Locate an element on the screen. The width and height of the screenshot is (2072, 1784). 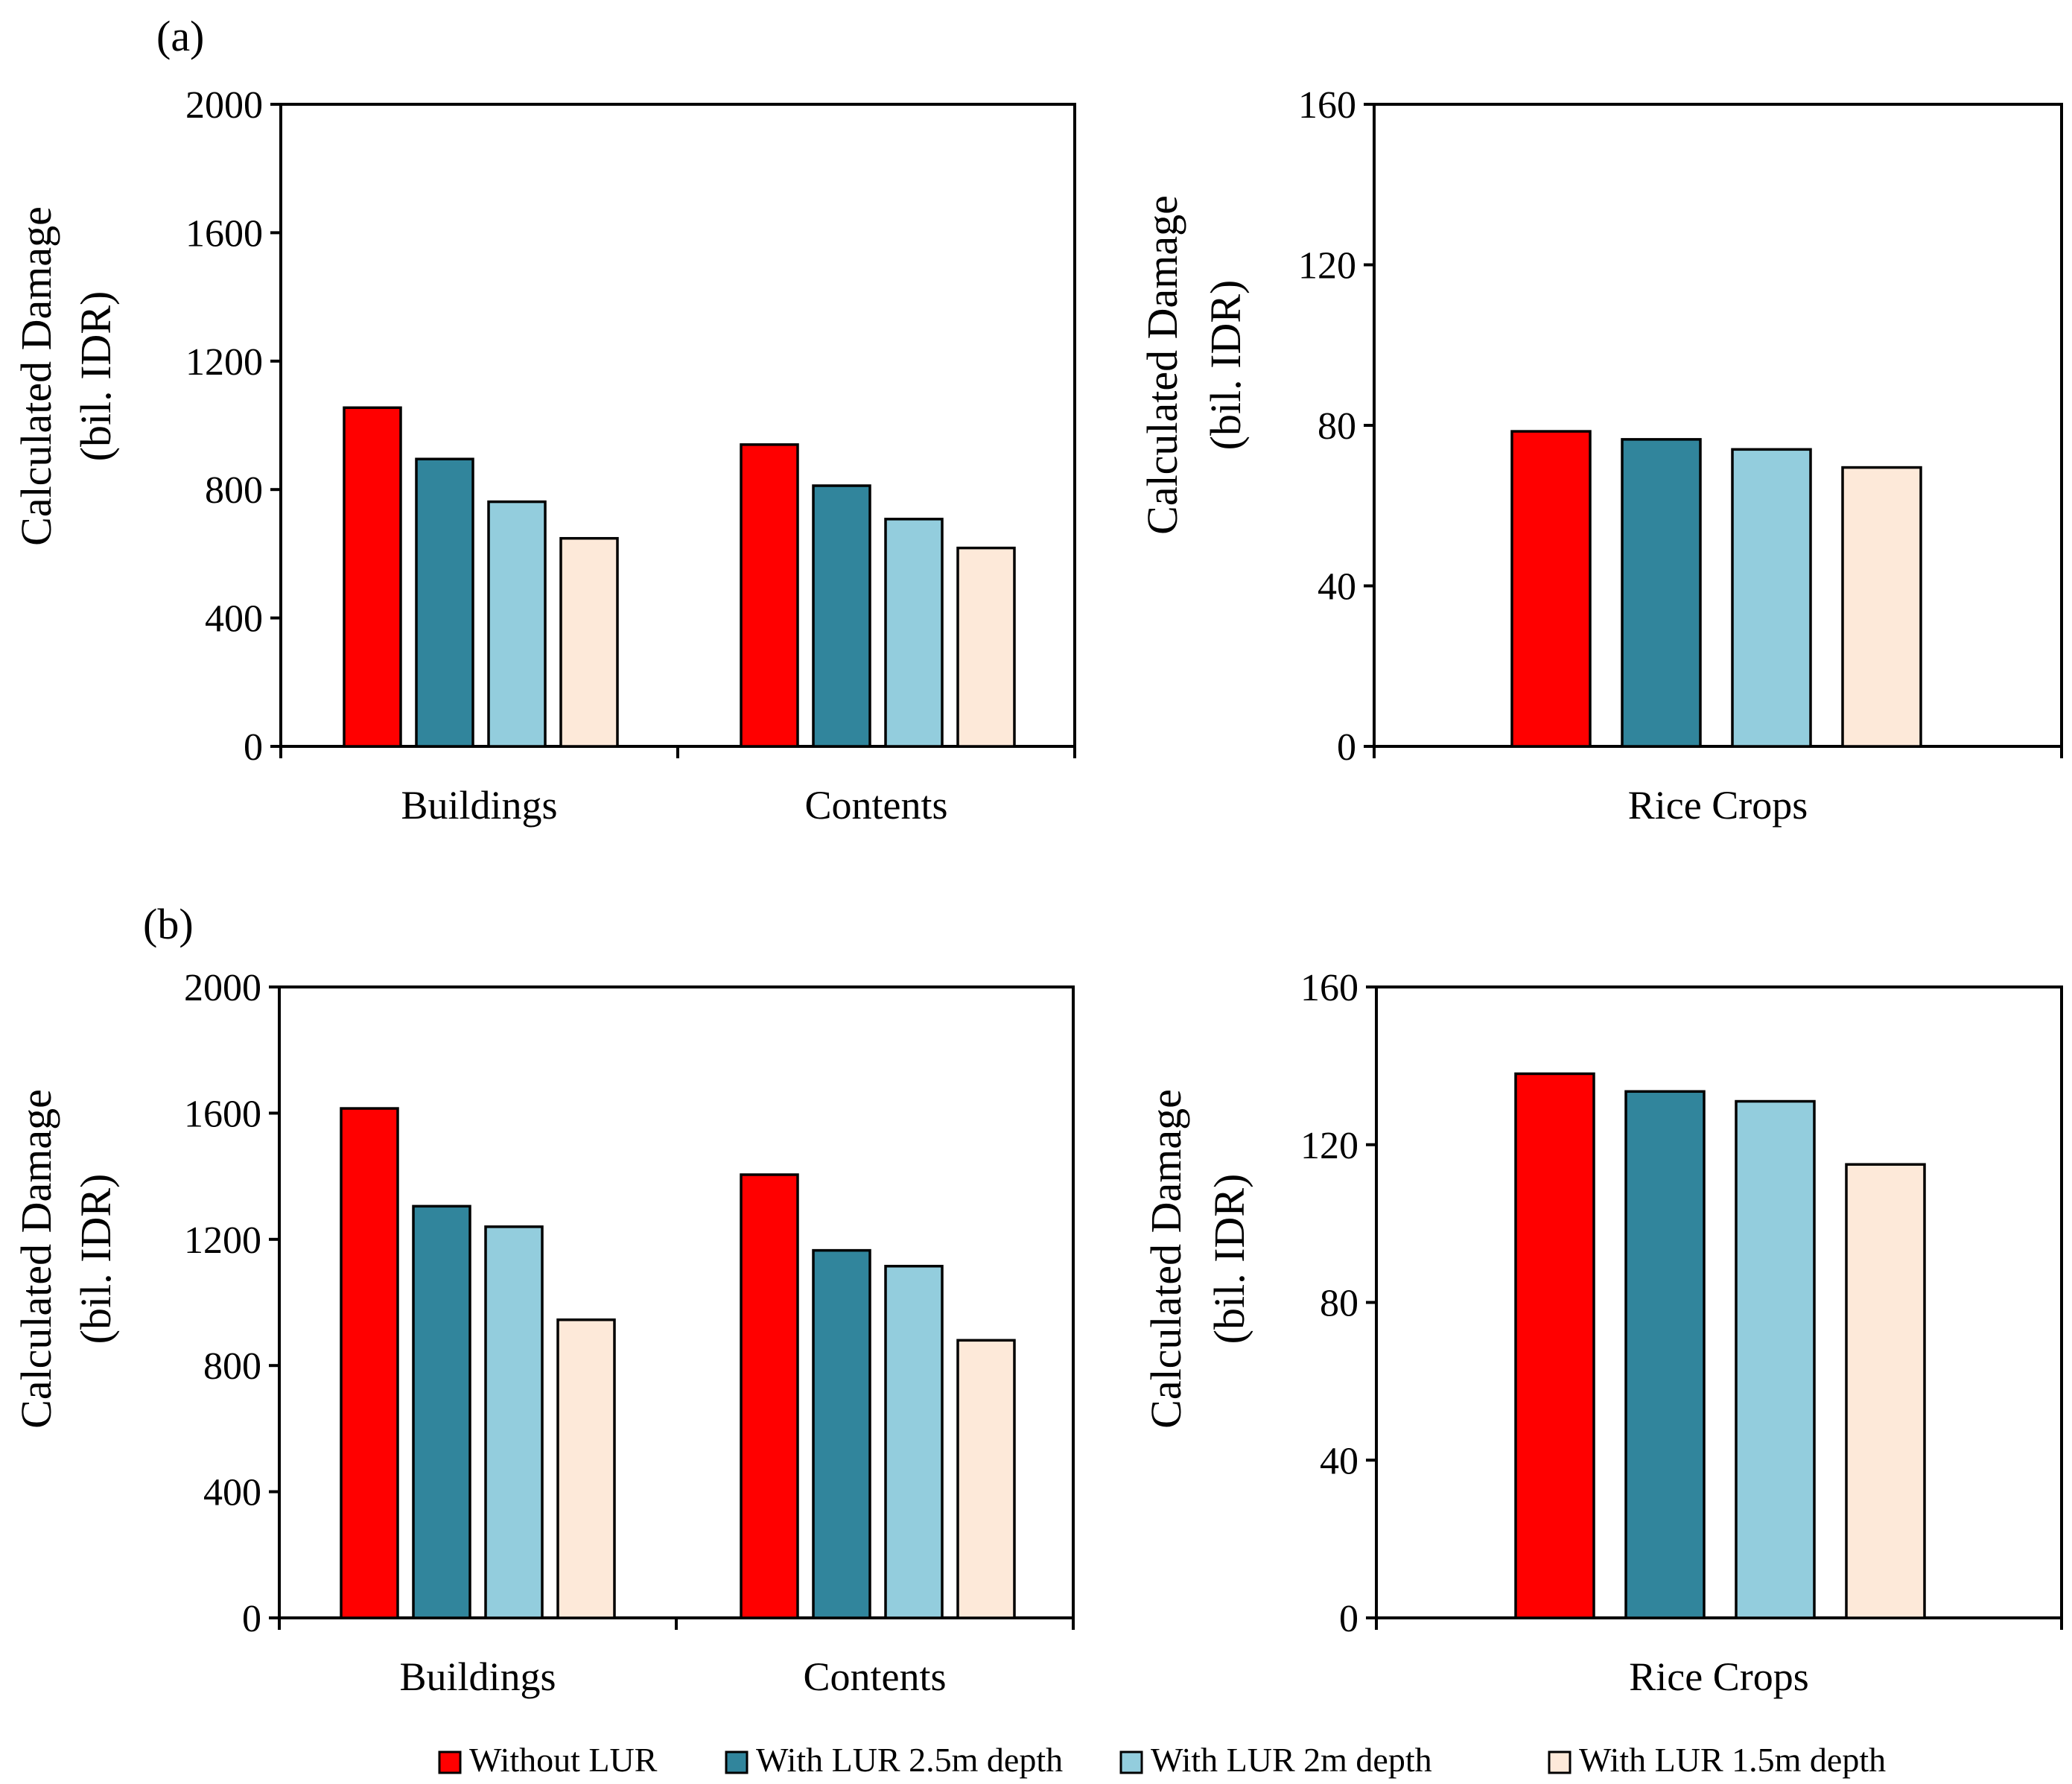
panel-label: (b) is located at coordinates (169, 924).